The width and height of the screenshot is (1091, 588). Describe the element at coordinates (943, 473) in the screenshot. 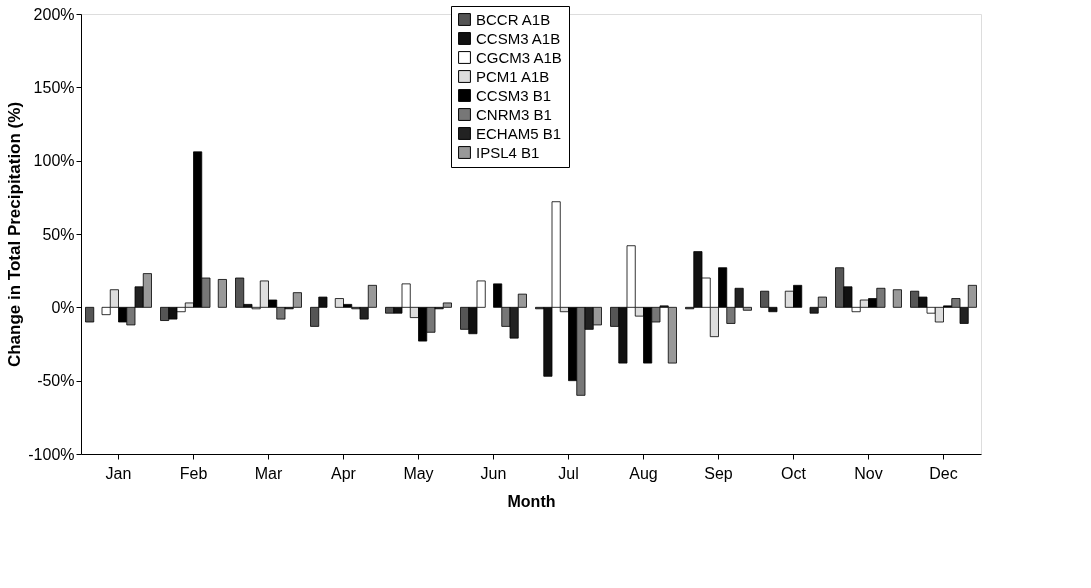

I see `x-tick-label: Dec` at that location.